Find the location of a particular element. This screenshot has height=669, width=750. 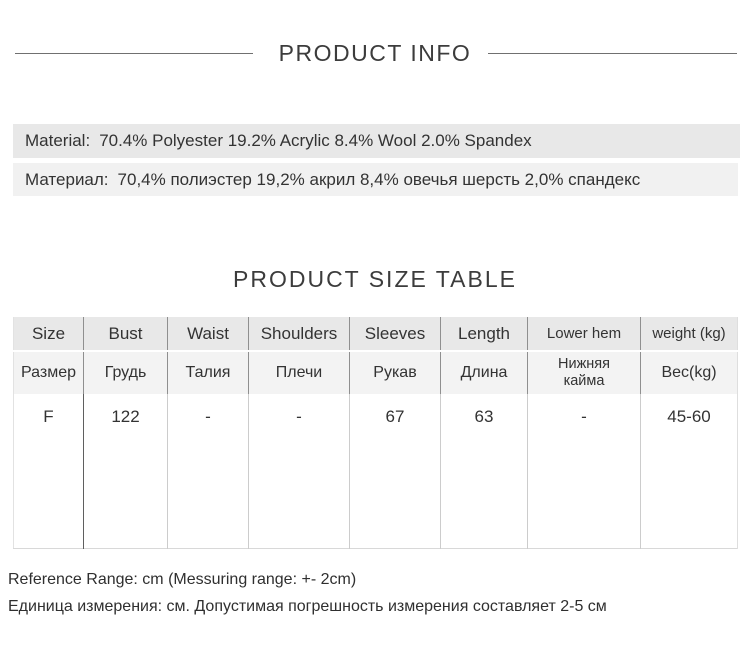

header-en-sleeves: Sleeves is located at coordinates (395, 334).